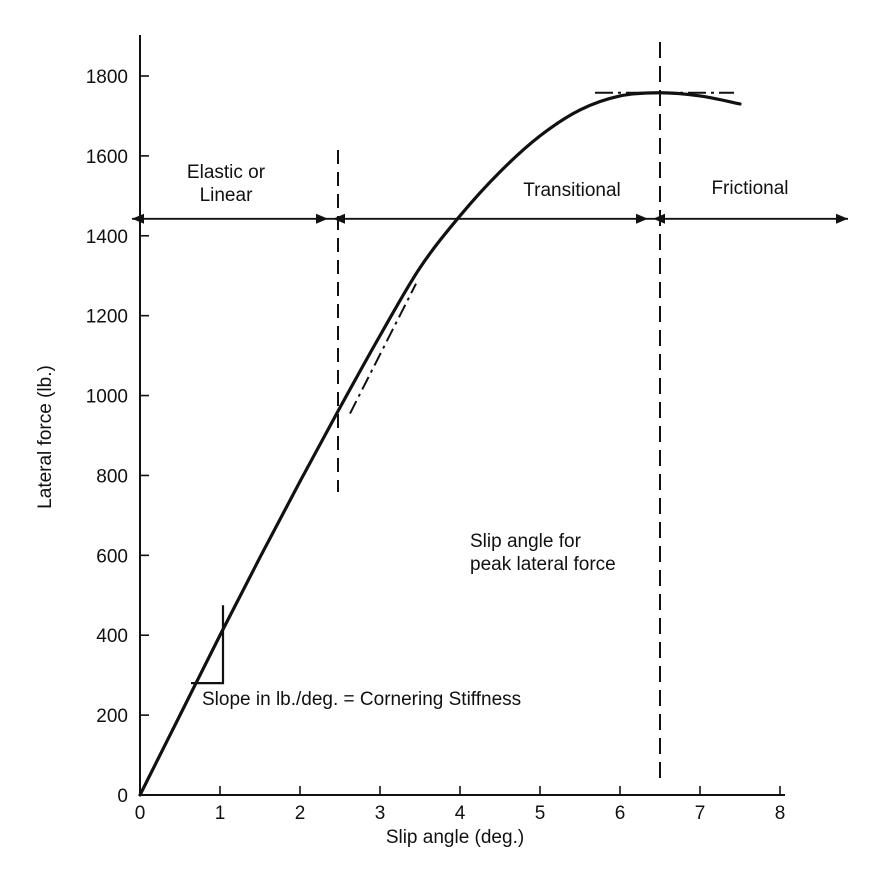  What do you see at coordinates (107, 397) in the screenshot?
I see `y-tick-label: 1000` at bounding box center [107, 397].